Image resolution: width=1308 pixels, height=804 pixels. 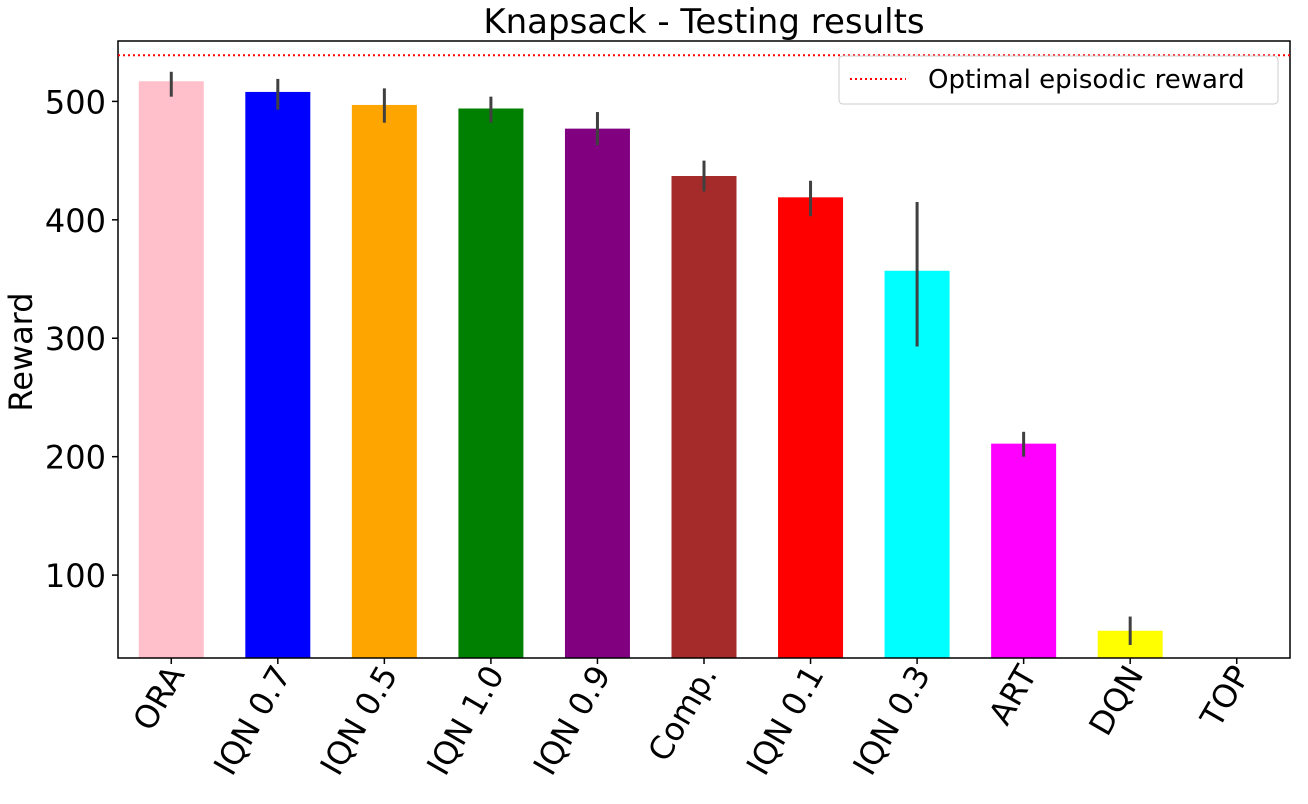 What do you see at coordinates (785, 720) in the screenshot?
I see `x-tick-label: IQN 0.1` at bounding box center [785, 720].